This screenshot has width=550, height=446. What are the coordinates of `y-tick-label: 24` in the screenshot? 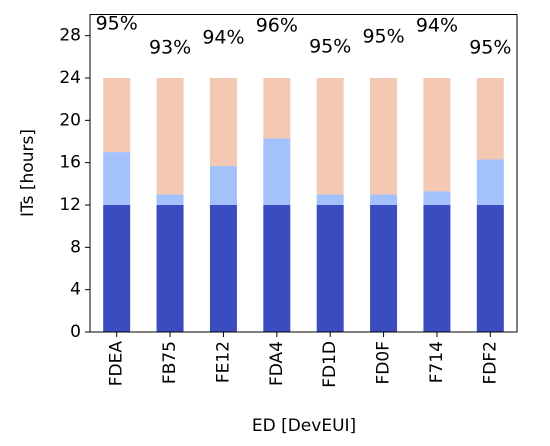 It's located at (70, 78).